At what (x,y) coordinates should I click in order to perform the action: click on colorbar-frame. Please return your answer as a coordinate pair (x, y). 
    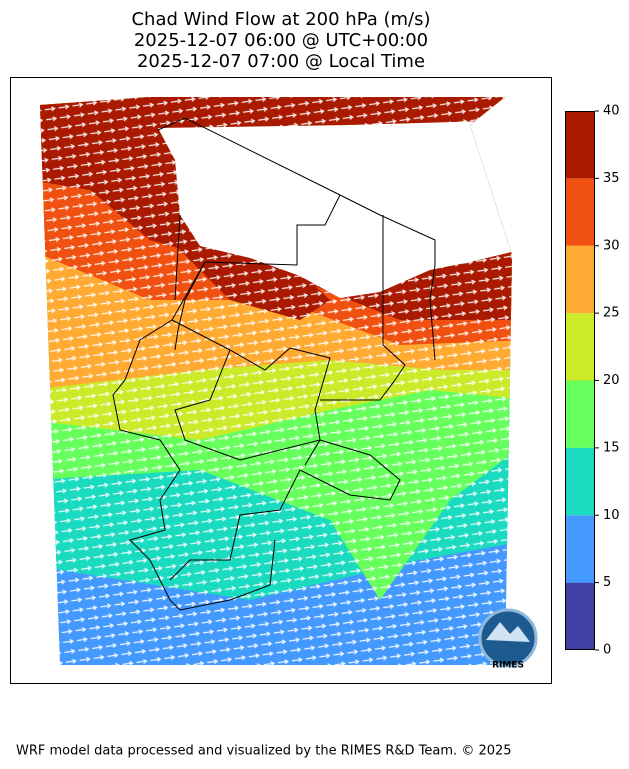
    Looking at the image, I should click on (580, 380).